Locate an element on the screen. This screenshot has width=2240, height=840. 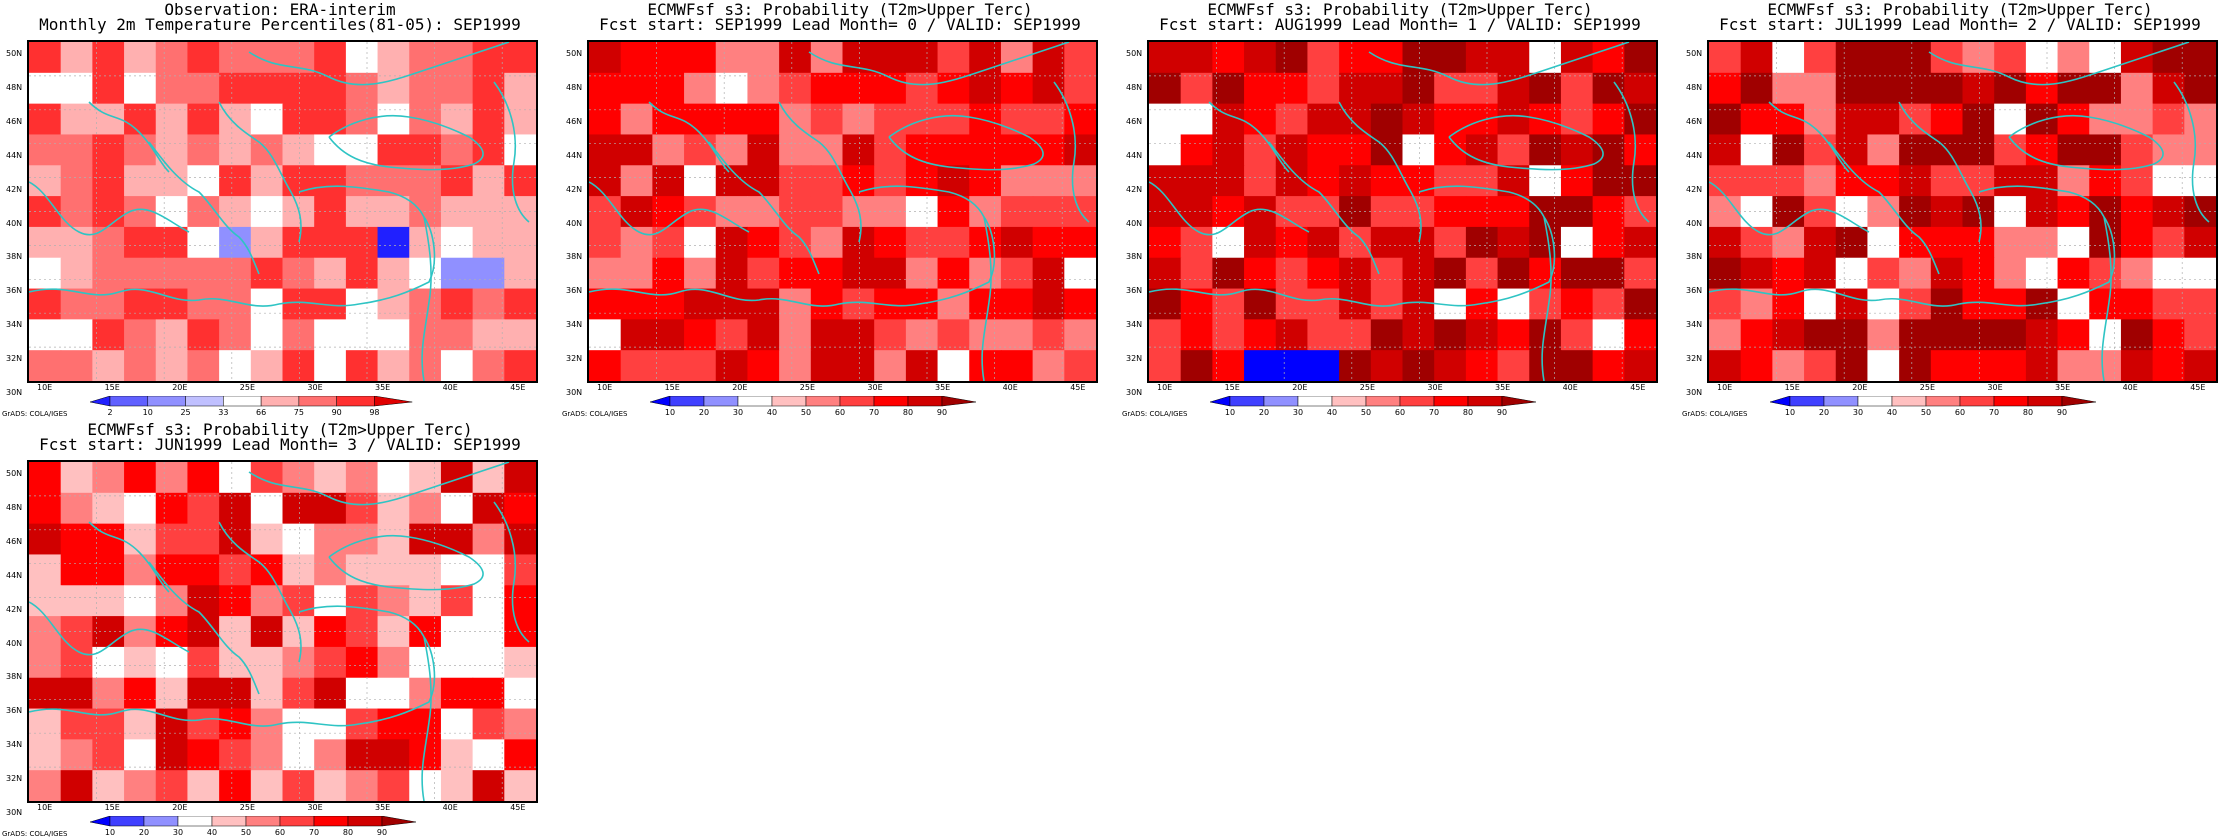
colorbar-label: 40 is located at coordinates (1892, 412).